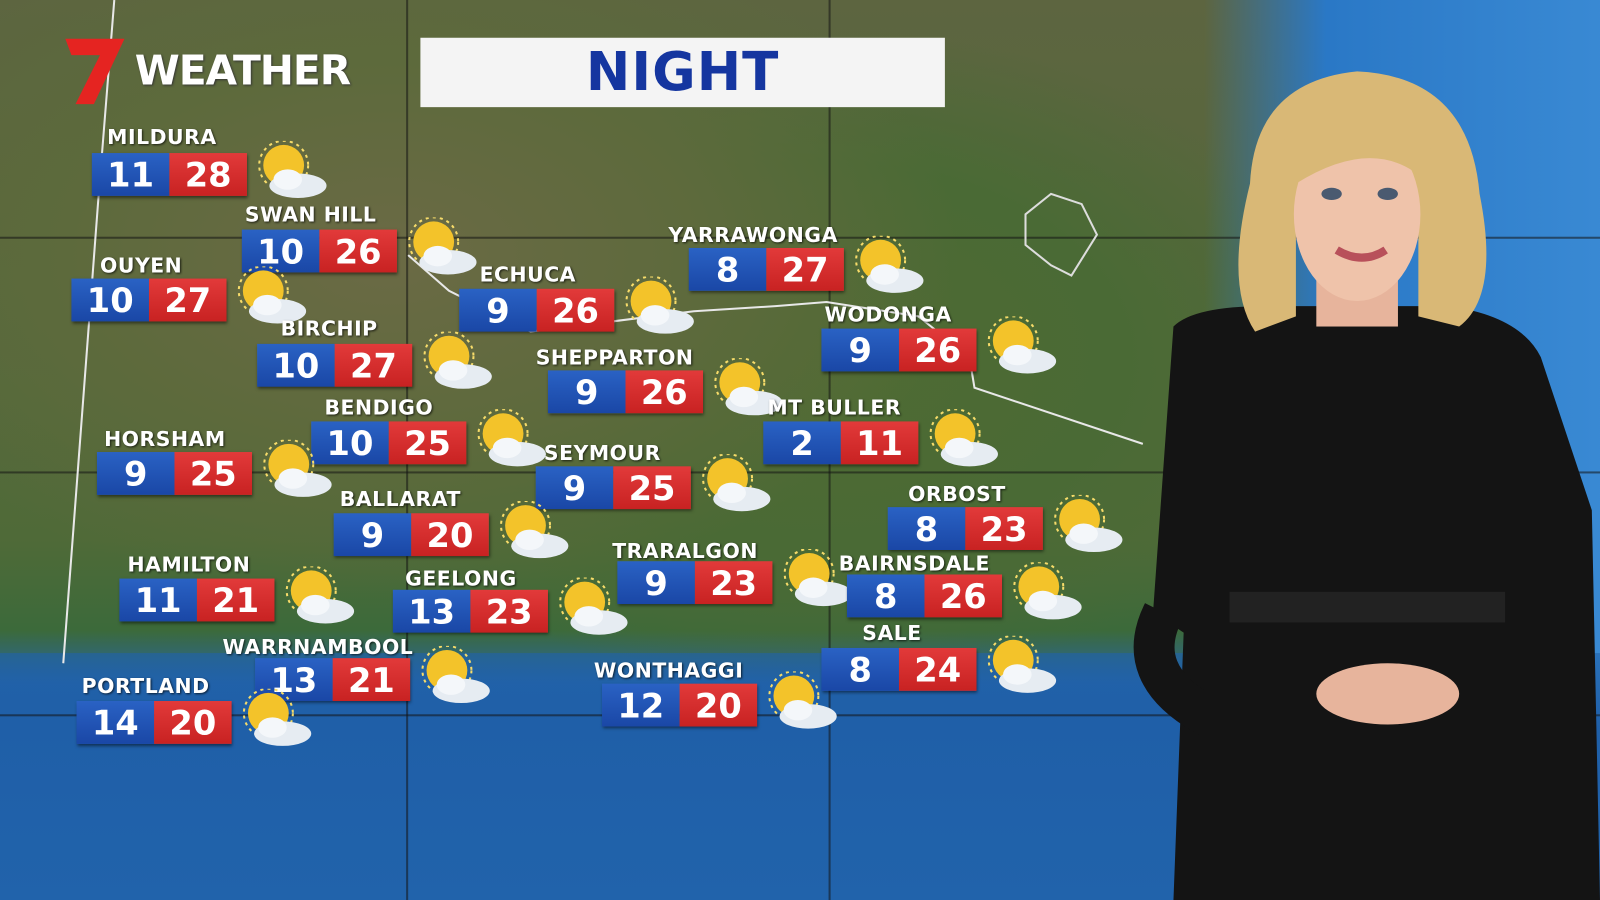 Image resolution: width=1600 pixels, height=900 pixels. I want to click on city-name: ORBOST, so click(957, 494).